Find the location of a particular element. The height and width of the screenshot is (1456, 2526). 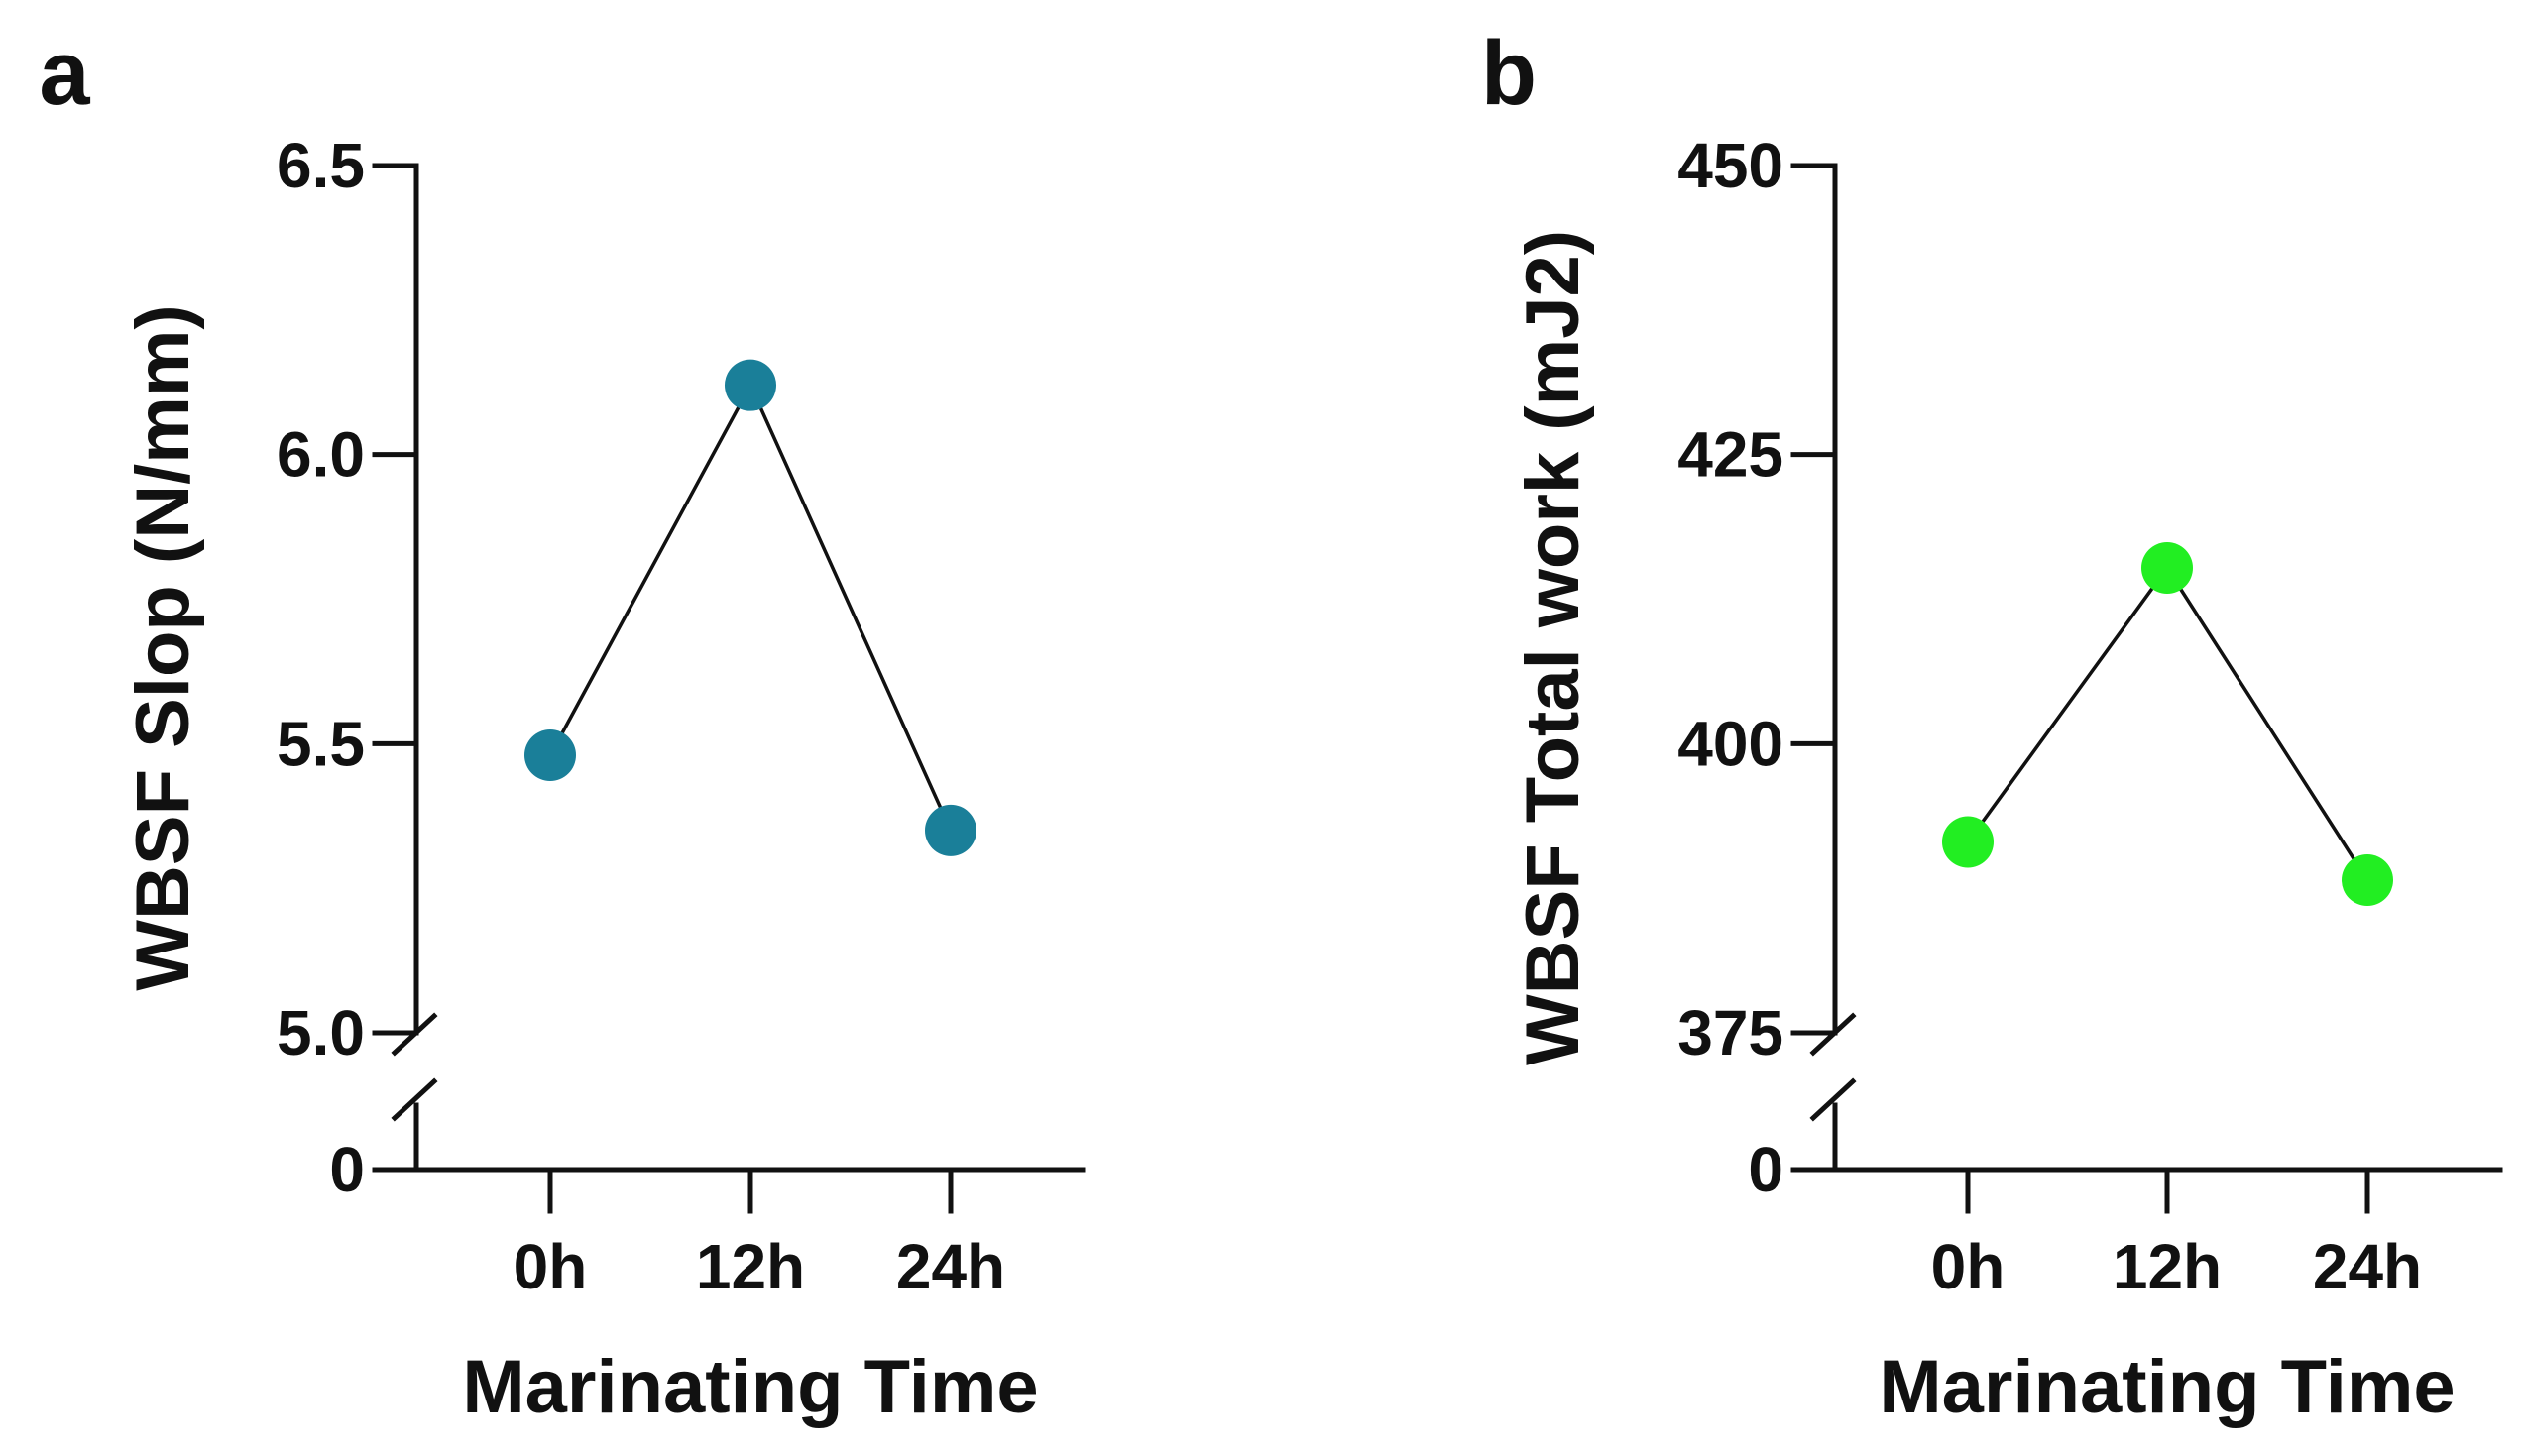

y-axis-title: WBSF Total work (mJ2) is located at coordinates (1553, 647).